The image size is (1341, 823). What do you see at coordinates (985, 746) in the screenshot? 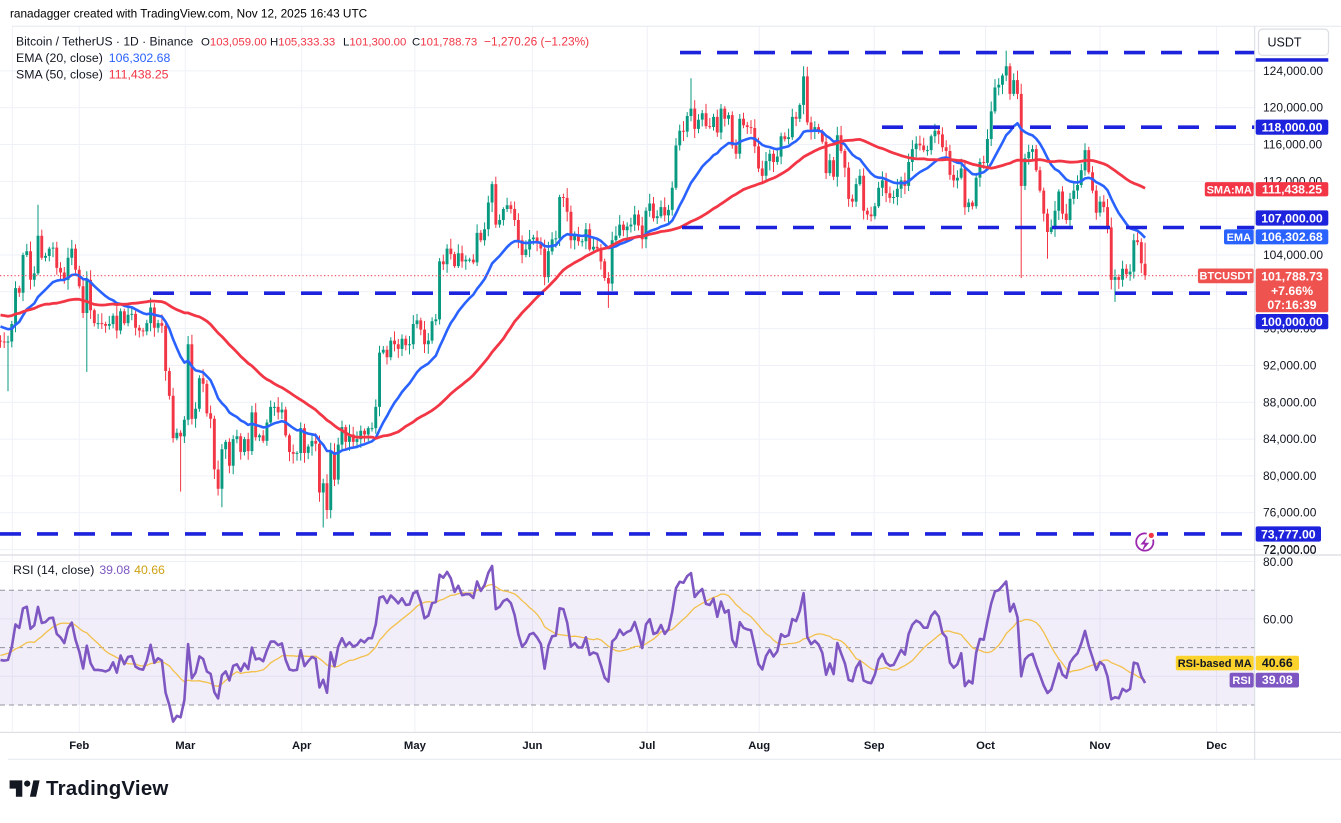
I see `svg-text: Oct` at bounding box center [985, 746].